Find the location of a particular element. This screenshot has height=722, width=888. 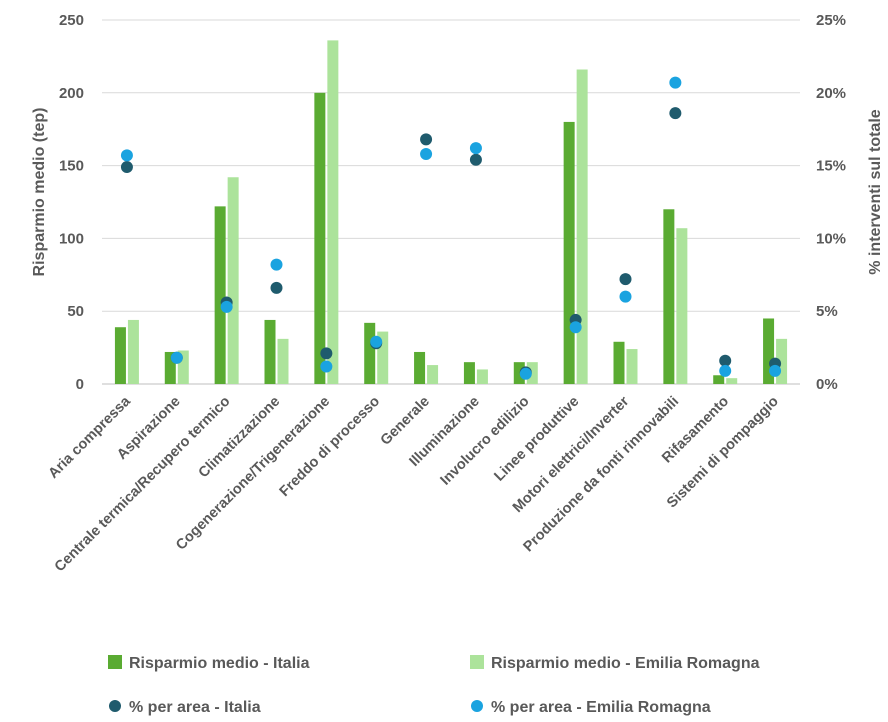

y2-tick-label: 5% is located at coordinates (827, 311).